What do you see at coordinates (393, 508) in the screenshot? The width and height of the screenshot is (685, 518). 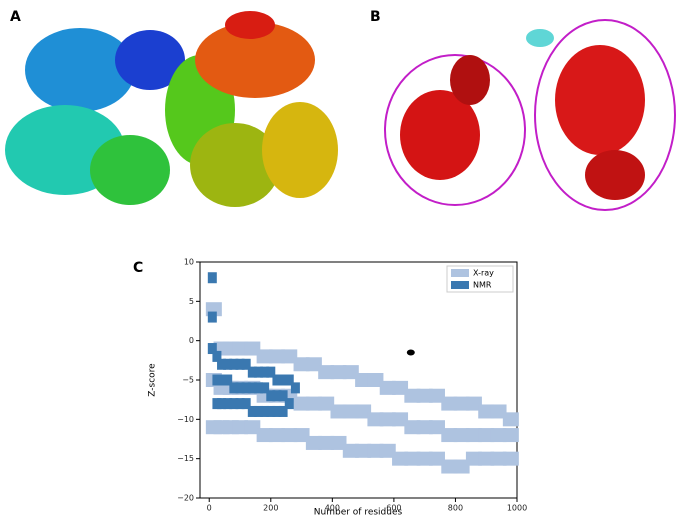 I see `x-tick-label: 600` at bounding box center [393, 508].